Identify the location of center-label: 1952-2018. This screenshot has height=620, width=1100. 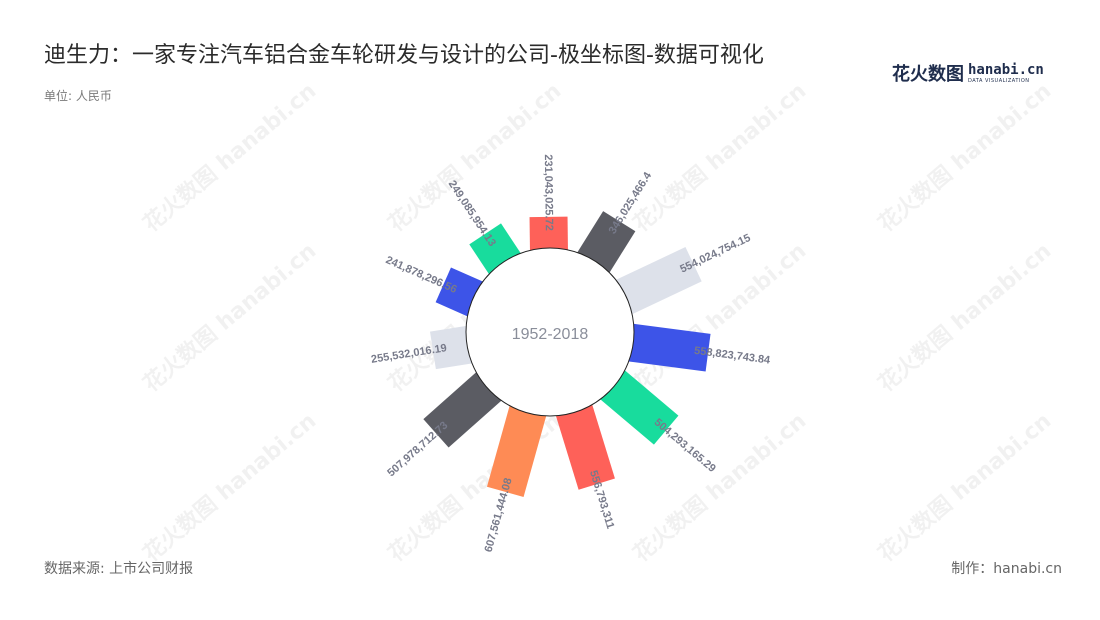
(550, 334).